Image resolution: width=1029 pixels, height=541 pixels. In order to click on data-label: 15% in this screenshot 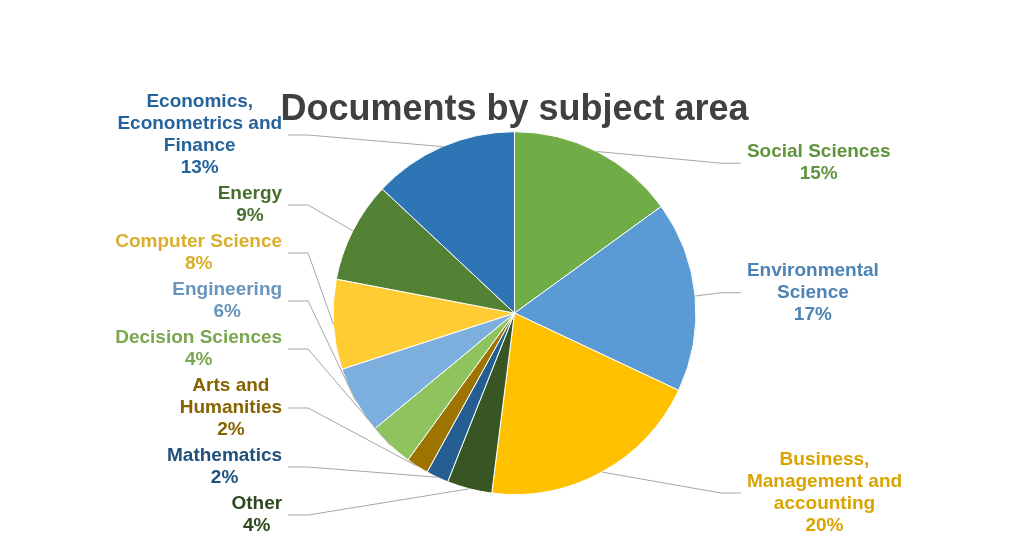, I will do `click(818, 173)`.